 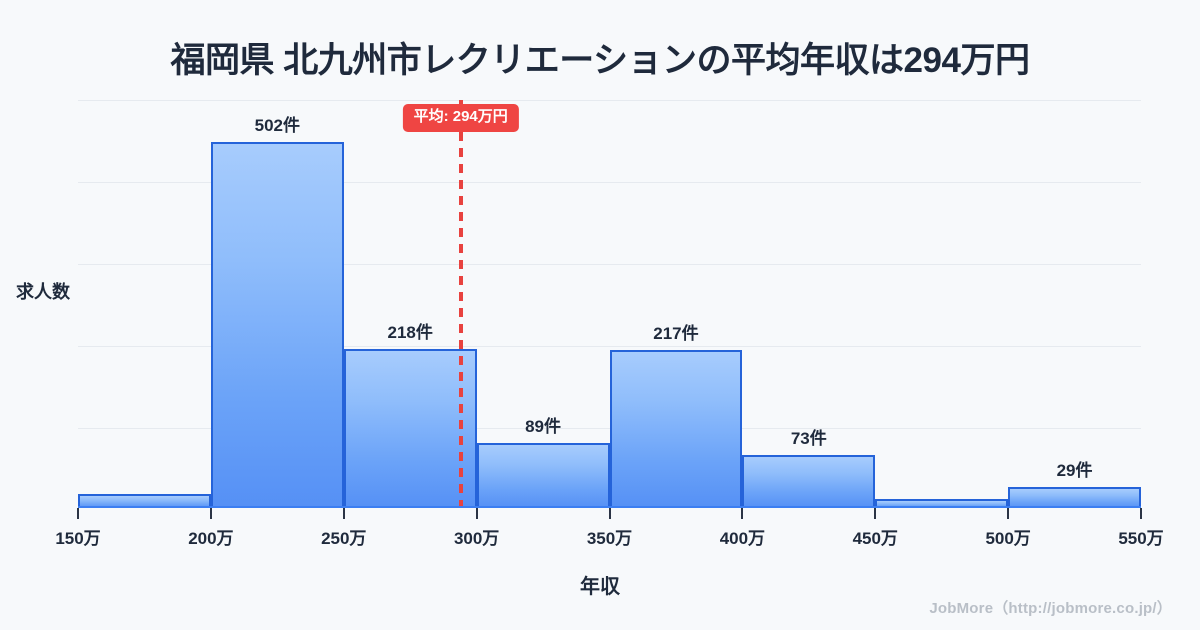 What do you see at coordinates (1141, 538) in the screenshot?
I see `x-axis-tick-label: 550万` at bounding box center [1141, 538].